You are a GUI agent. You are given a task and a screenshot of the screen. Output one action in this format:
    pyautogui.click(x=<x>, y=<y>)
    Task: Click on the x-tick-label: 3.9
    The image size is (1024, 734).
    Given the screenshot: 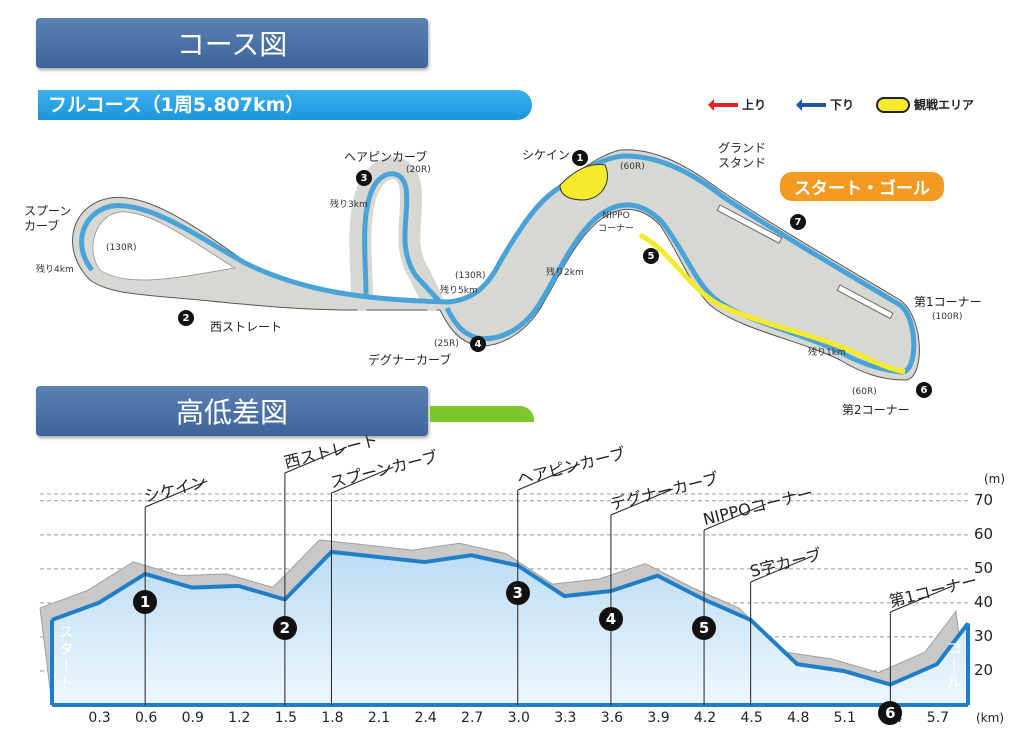 What is the action you would take?
    pyautogui.click(x=658, y=718)
    